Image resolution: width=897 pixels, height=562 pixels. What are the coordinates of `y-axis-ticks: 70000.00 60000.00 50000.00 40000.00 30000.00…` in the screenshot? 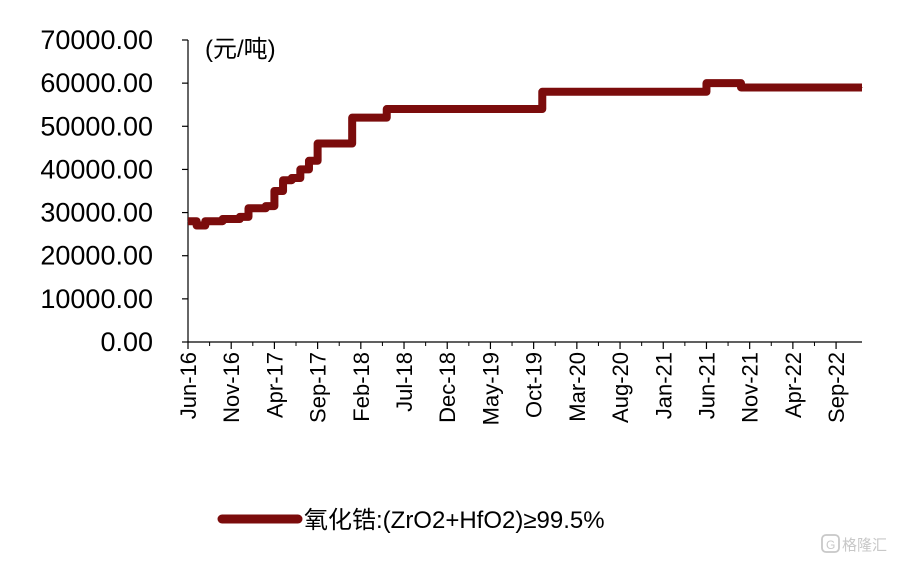 It's located at (114, 191).